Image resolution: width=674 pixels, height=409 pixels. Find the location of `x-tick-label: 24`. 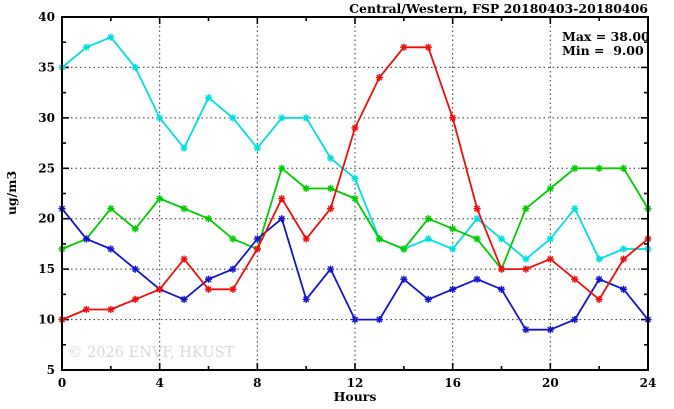

x-tick-label: 24 is located at coordinates (648, 383).